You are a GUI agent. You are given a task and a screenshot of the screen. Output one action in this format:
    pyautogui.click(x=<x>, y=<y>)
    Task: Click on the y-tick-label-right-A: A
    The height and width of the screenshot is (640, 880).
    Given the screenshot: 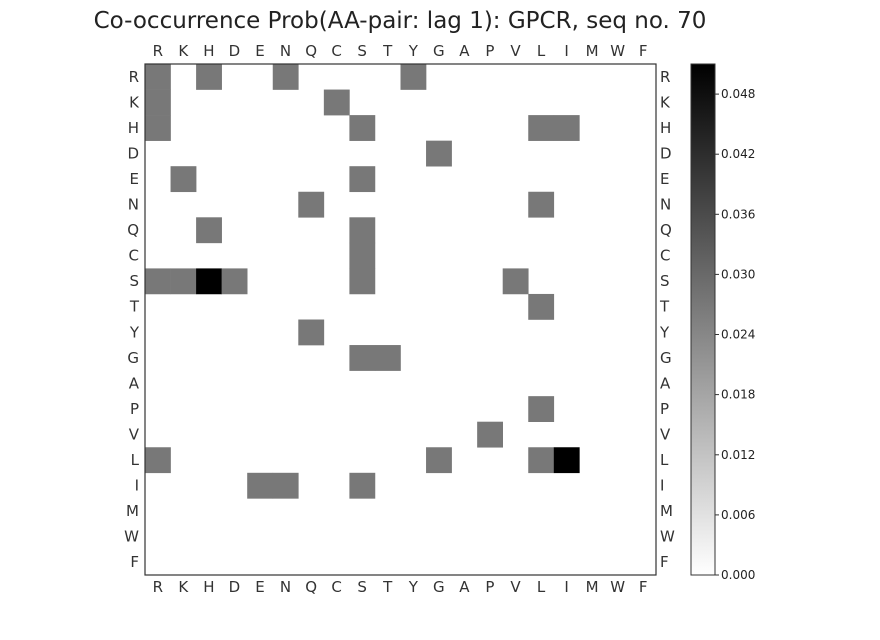 What is the action you would take?
    pyautogui.click(x=665, y=383)
    